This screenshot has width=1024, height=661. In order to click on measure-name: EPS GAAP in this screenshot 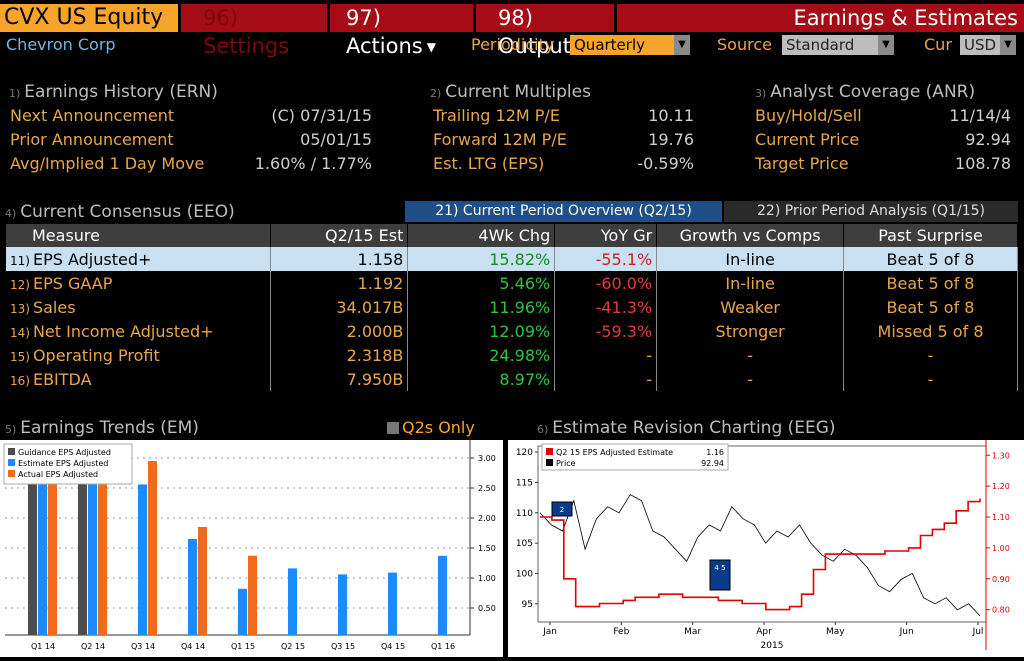, I will do `click(72, 283)`.